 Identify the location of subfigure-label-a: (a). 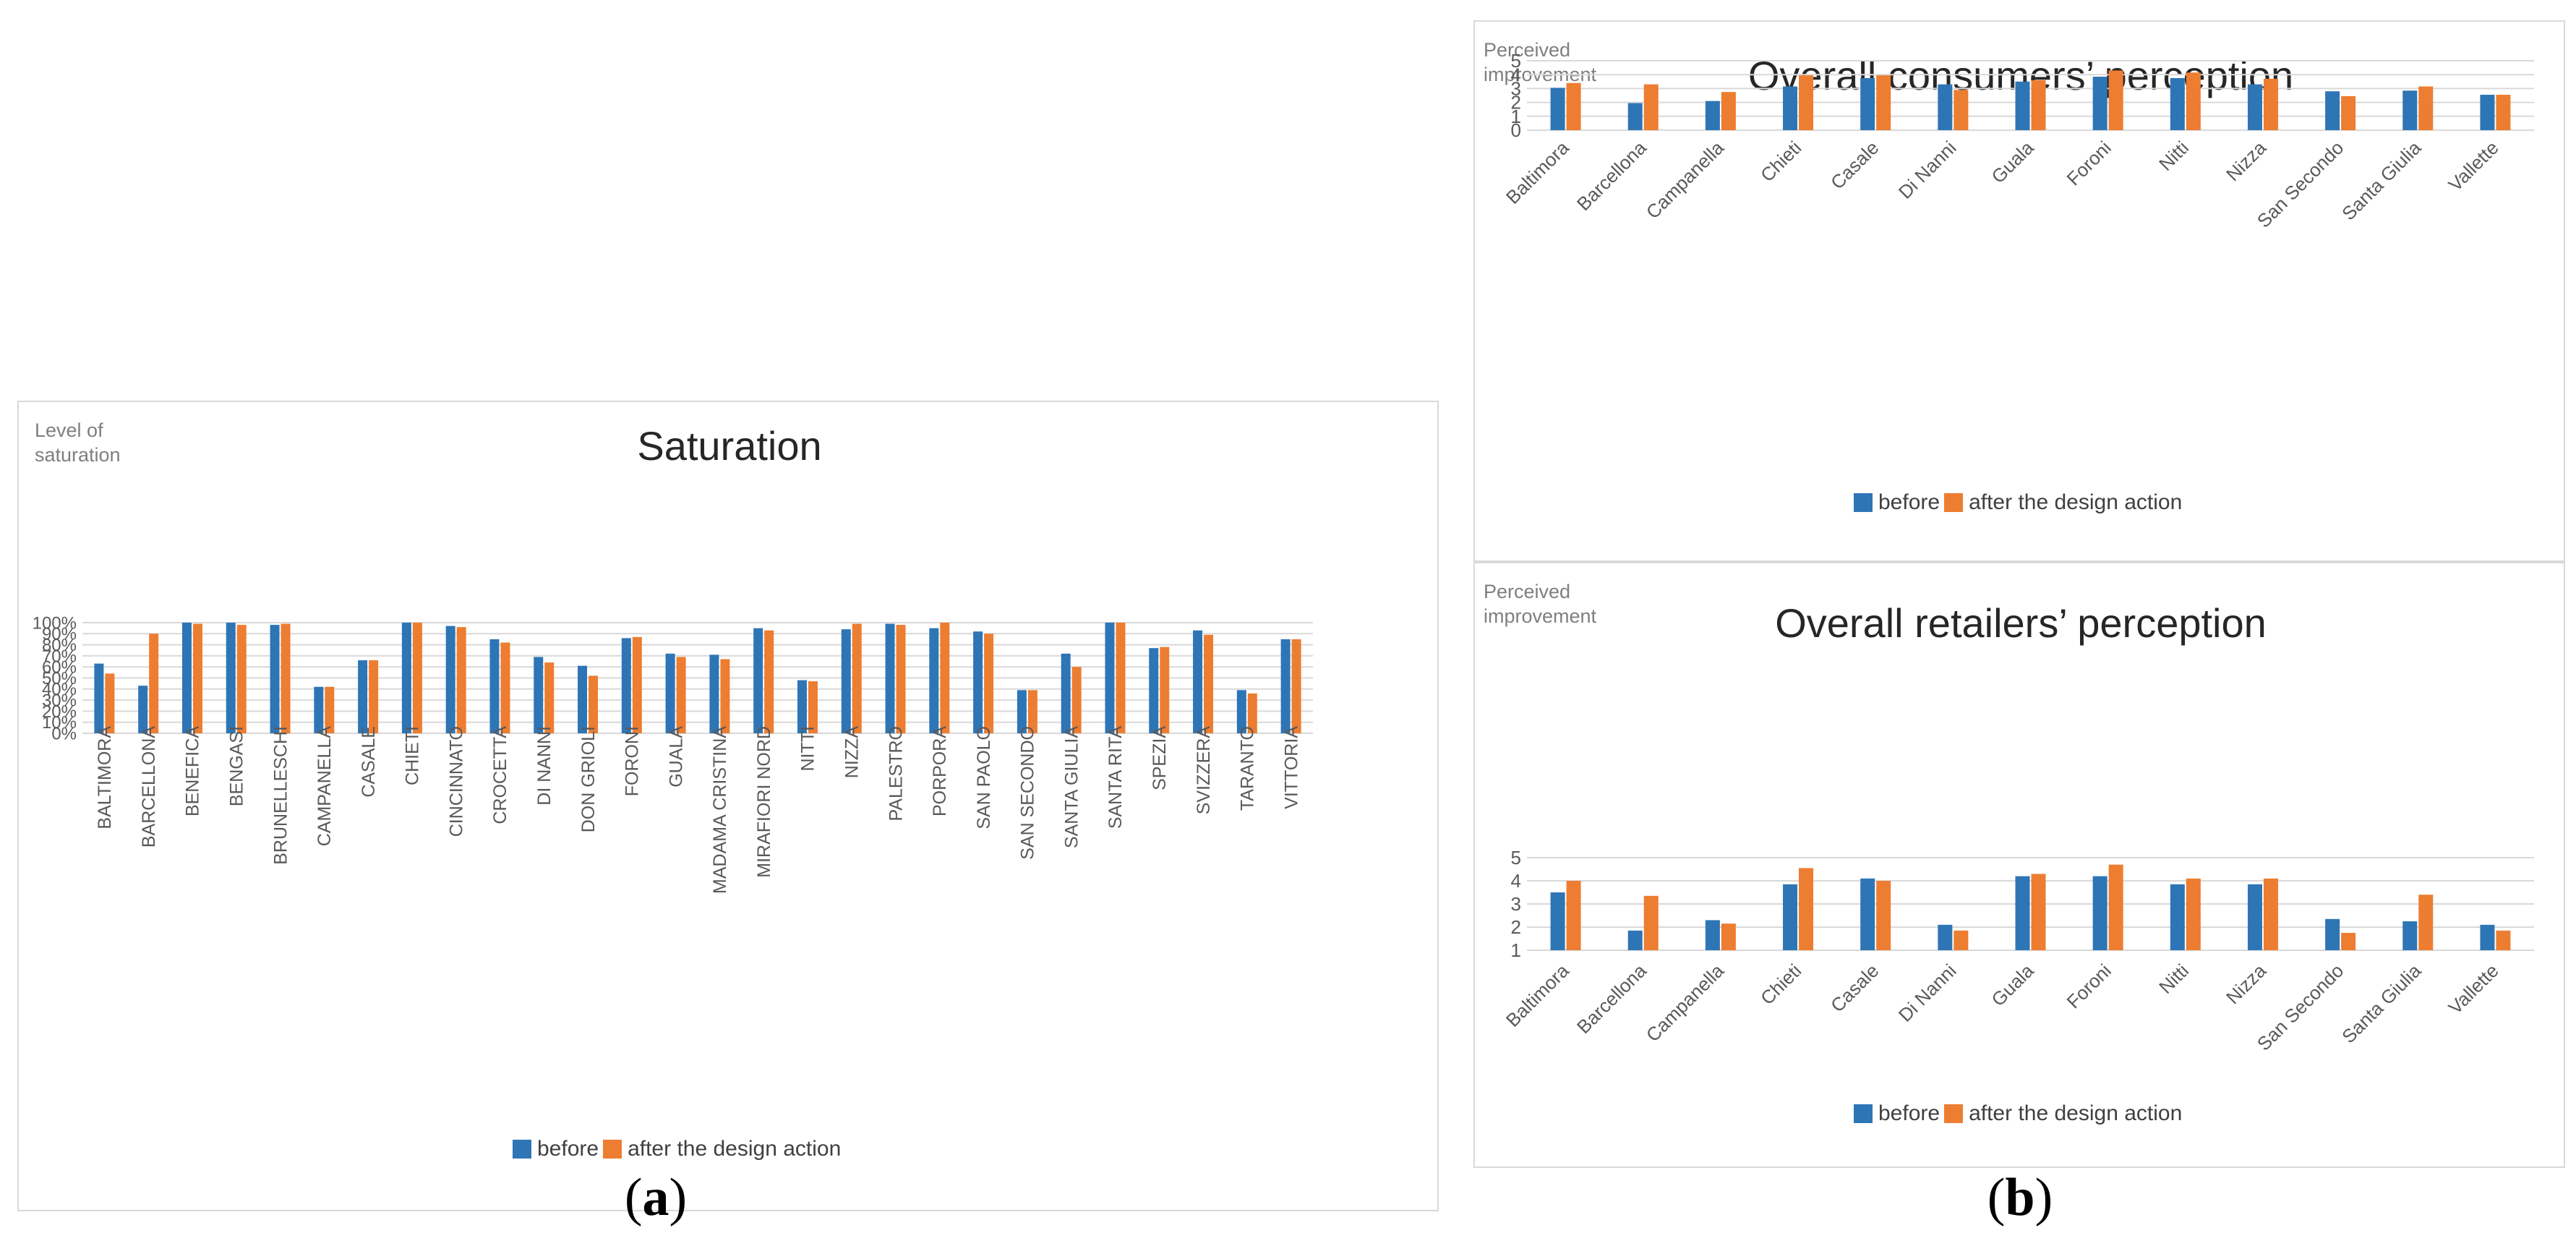
(656, 1197).